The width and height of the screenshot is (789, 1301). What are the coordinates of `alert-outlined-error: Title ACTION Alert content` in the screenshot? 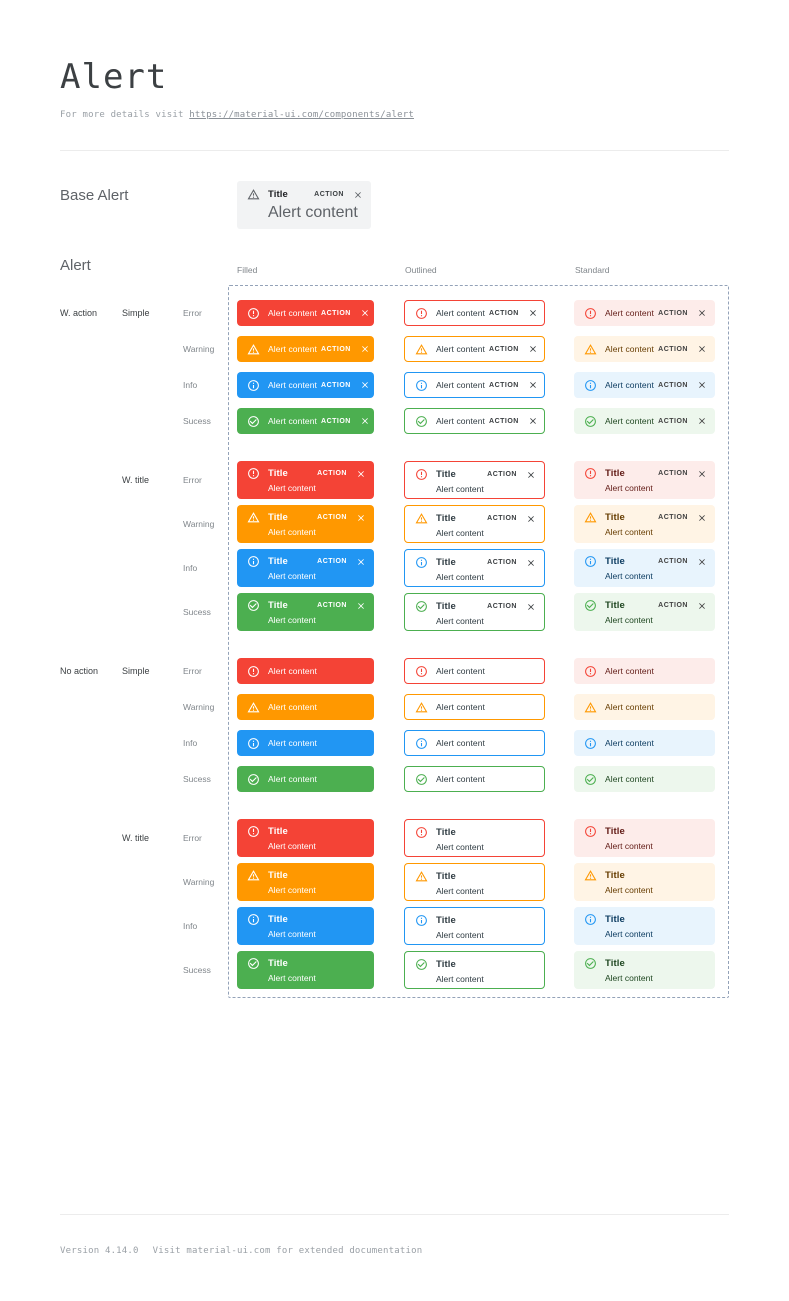 It's located at (474, 480).